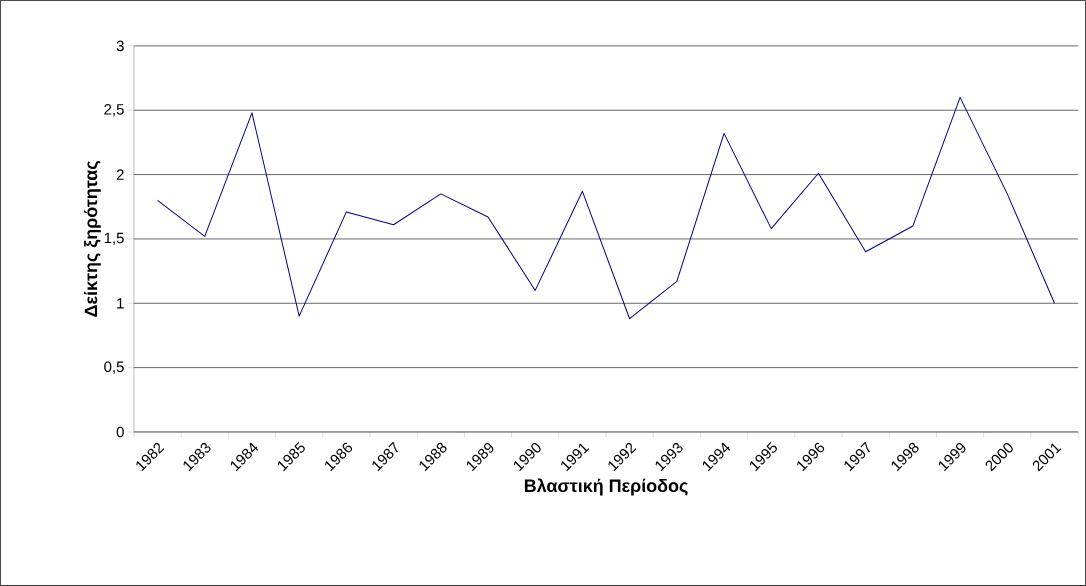 The width and height of the screenshot is (1086, 586). Describe the element at coordinates (114, 239) in the screenshot. I see `y-tick-label: 1,5` at that location.